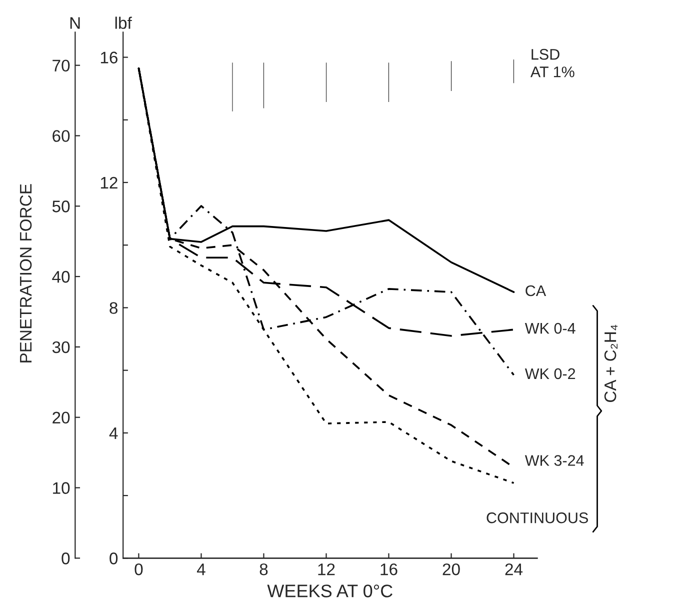  I want to click on series-label: WK 0-4, so click(550, 328).